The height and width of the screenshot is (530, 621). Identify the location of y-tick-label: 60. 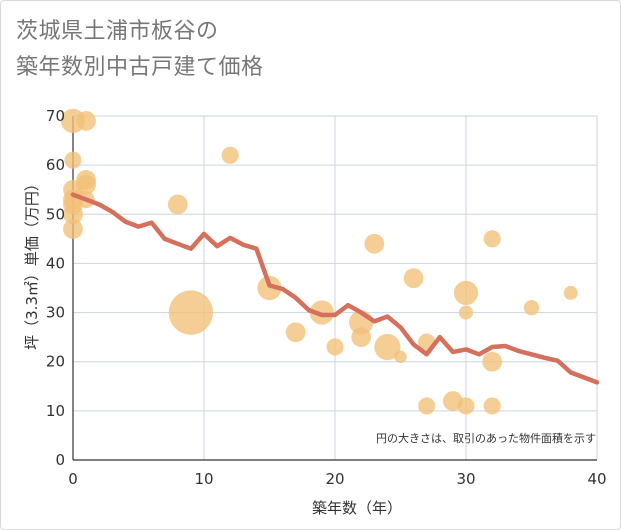
(55, 165).